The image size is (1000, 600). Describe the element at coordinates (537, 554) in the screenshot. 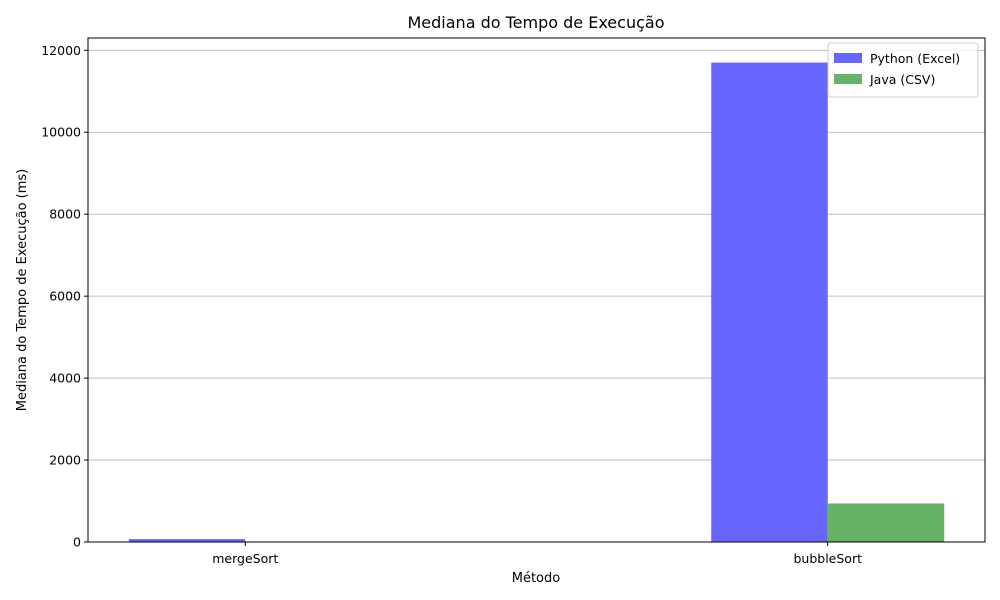

I see `x-axis-ticks: mergeSort bubbleSort` at that location.